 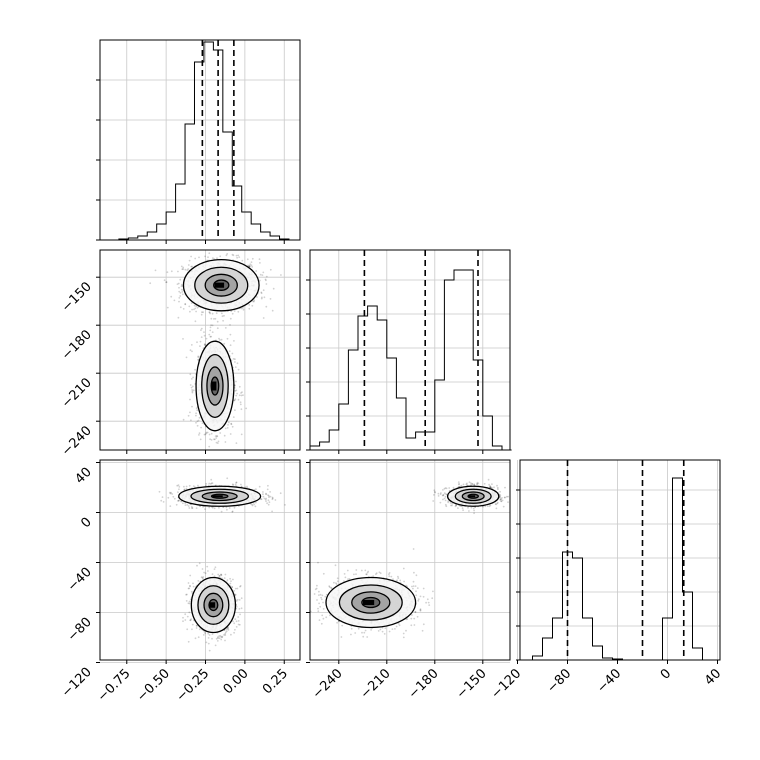 What do you see at coordinates (193, 685) in the screenshot?
I see `x-tick-label: −0.25` at bounding box center [193, 685].